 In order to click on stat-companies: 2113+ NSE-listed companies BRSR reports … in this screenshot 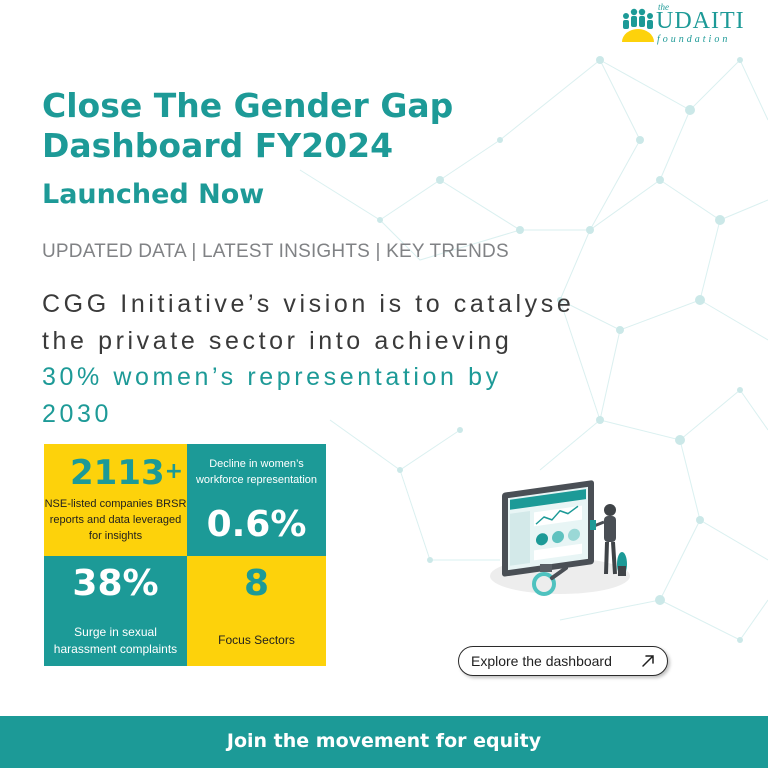, I will do `click(115, 500)`.